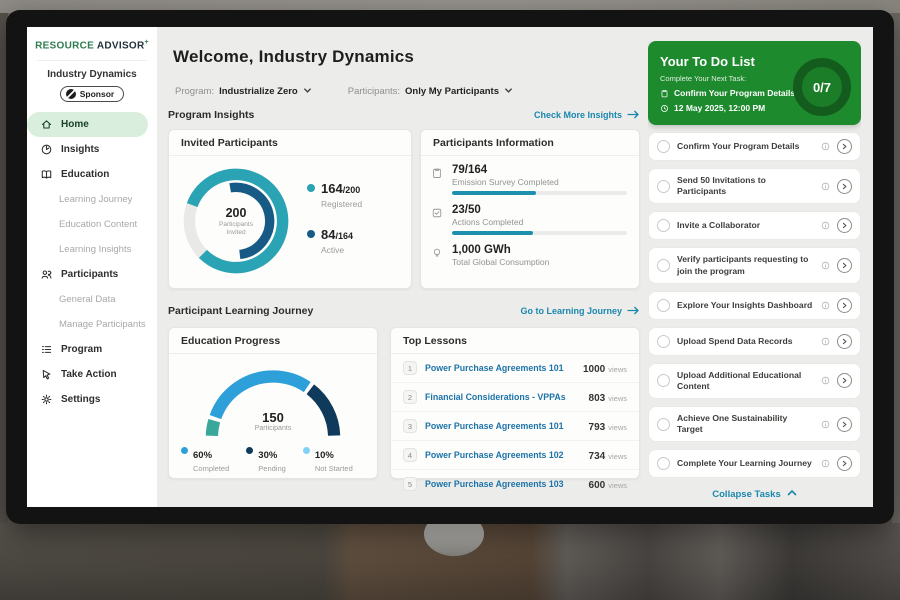 The image size is (900, 600). I want to click on lesson-row: 5 Power Purchase Agreements 103 600 views, so click(515, 484).